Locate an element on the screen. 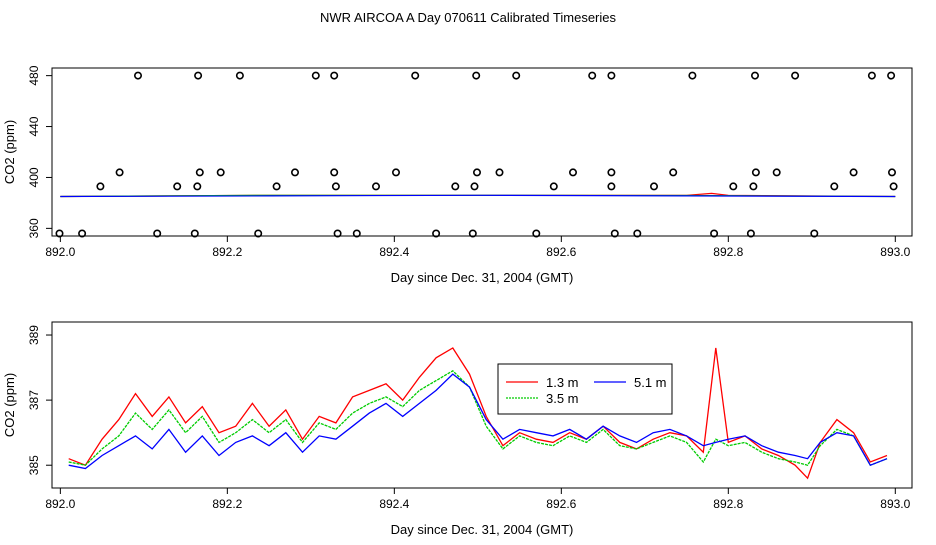 This screenshot has height=545, width=936. y-tick-label: 360 is located at coordinates (34, 228).